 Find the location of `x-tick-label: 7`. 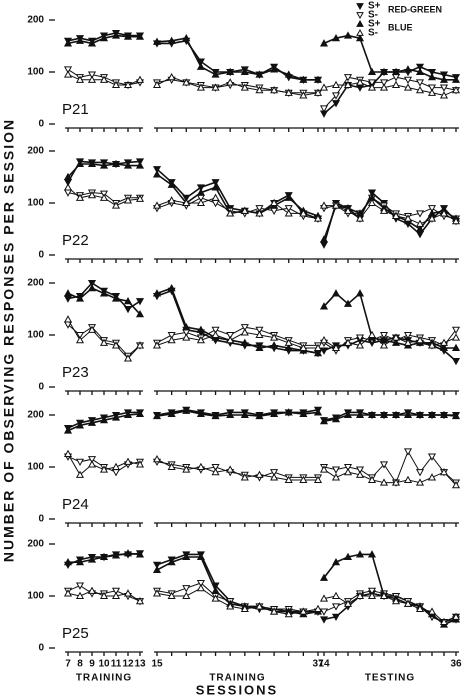

x-tick-label: 7 is located at coordinates (68, 664).